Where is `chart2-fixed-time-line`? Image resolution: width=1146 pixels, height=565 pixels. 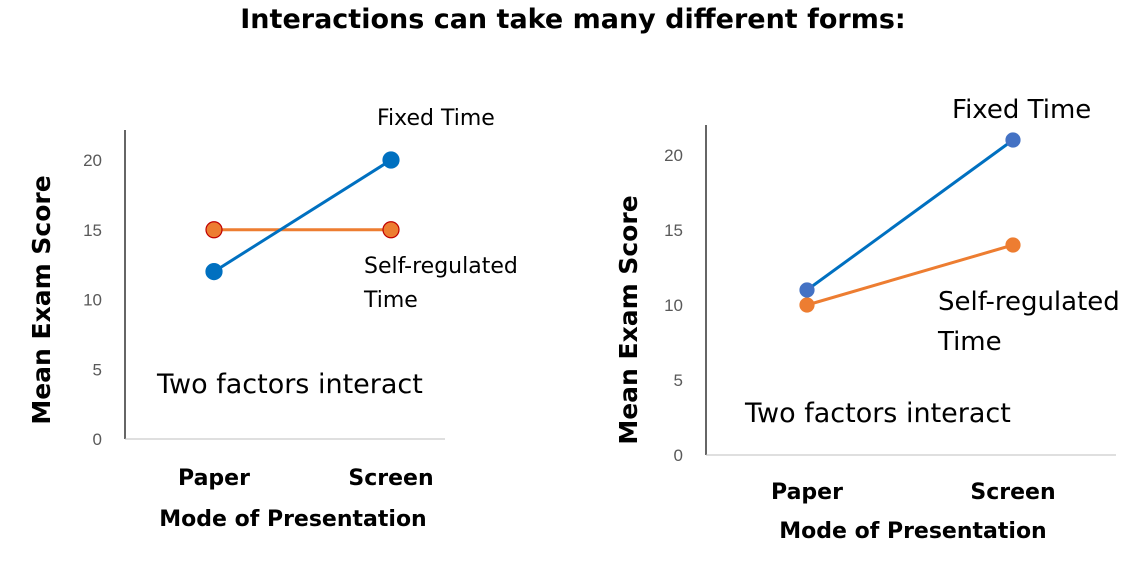 chart2-fixed-time-line is located at coordinates (910, 215).